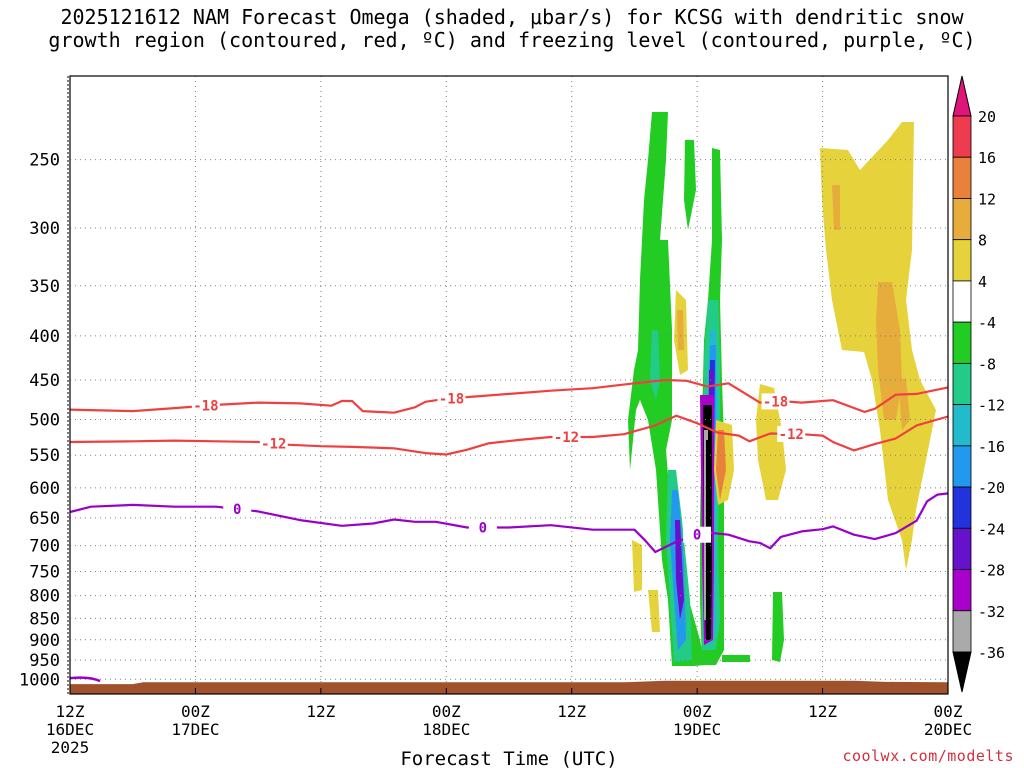  I want to click on y-tick-label: 800, so click(44, 597).